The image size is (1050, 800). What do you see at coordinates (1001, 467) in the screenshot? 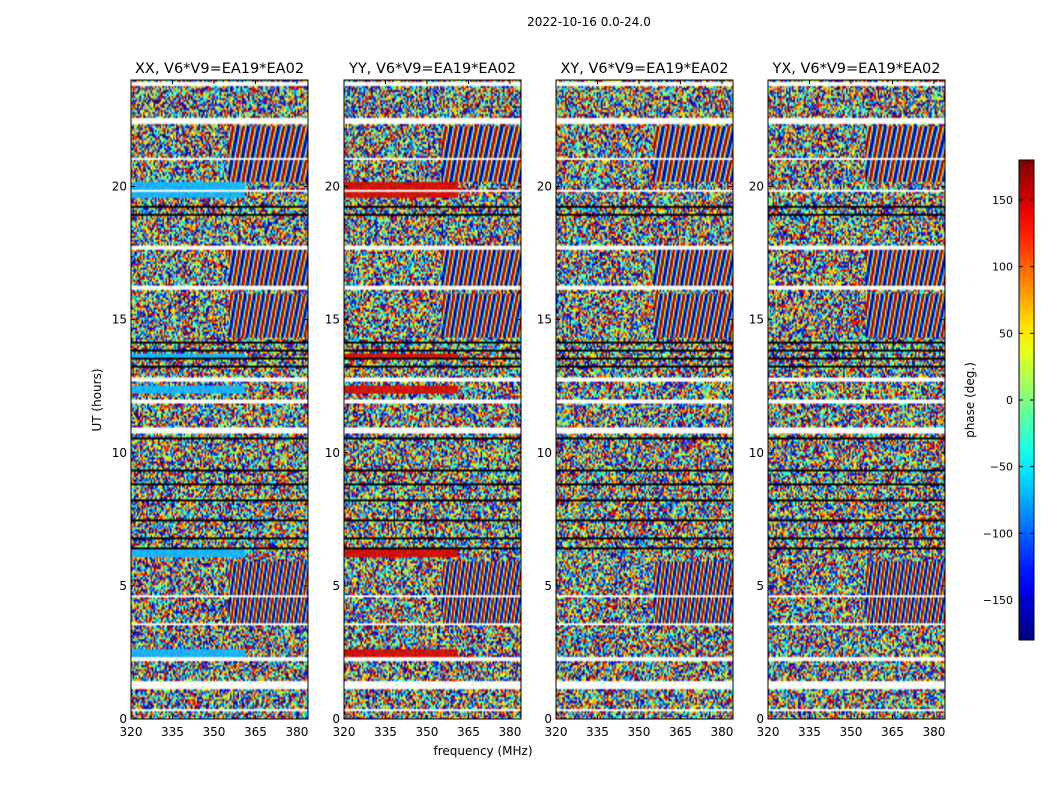
I see `colorbar-tick-label: −50` at bounding box center [1001, 467].